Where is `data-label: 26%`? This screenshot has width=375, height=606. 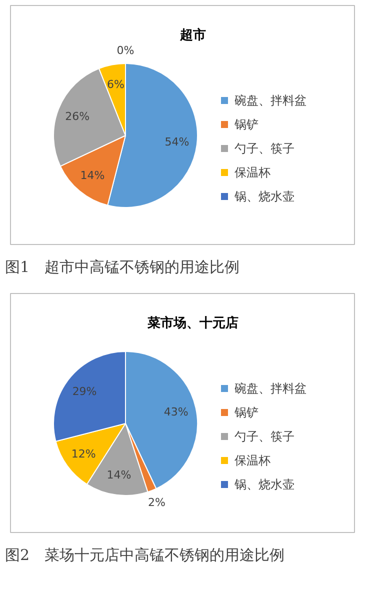 data-label: 26% is located at coordinates (77, 116).